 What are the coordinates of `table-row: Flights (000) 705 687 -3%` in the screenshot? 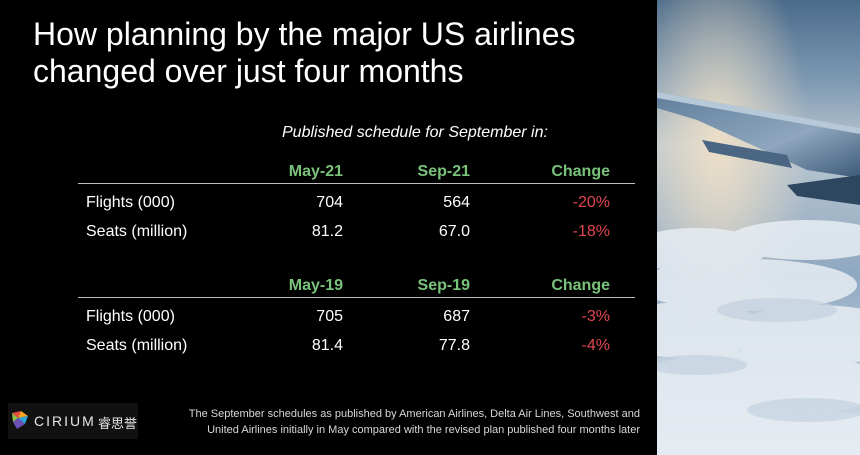 It's located at (356, 317).